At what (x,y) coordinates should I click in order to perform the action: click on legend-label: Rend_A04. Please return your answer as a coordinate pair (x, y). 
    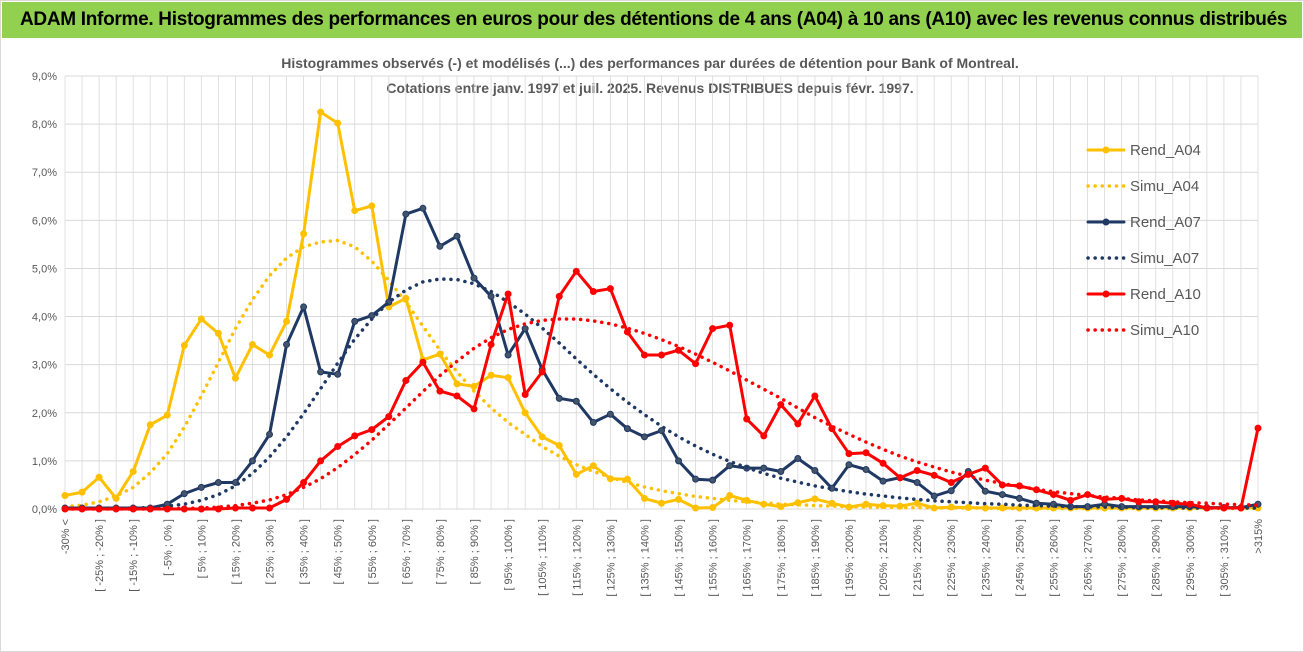
    Looking at the image, I should click on (1165, 150).